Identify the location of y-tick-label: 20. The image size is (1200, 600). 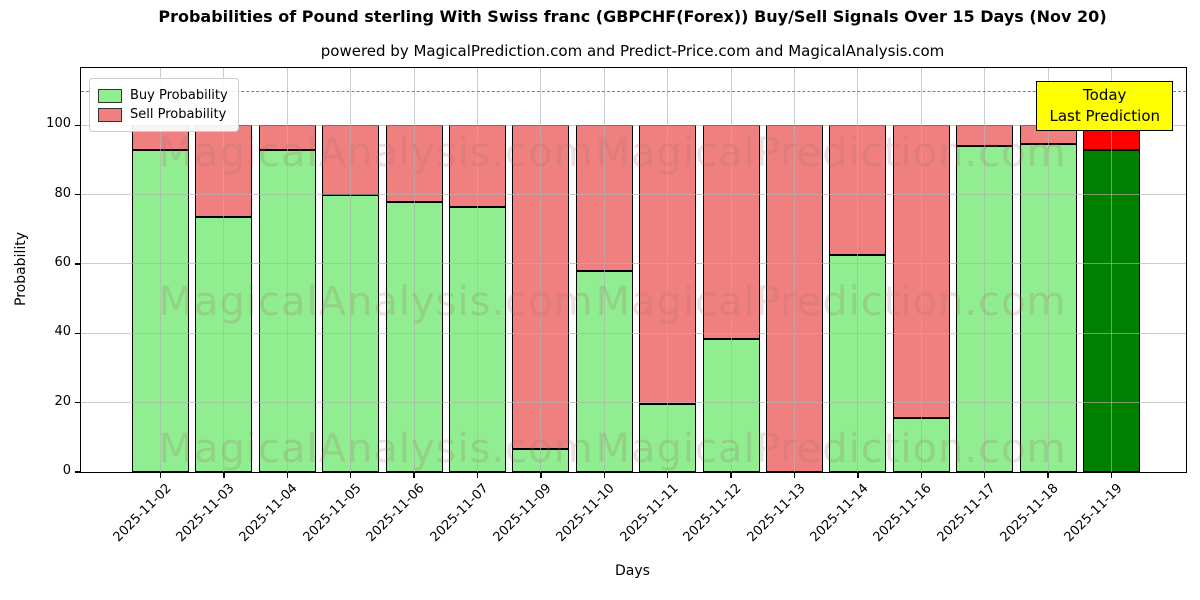
(62, 401).